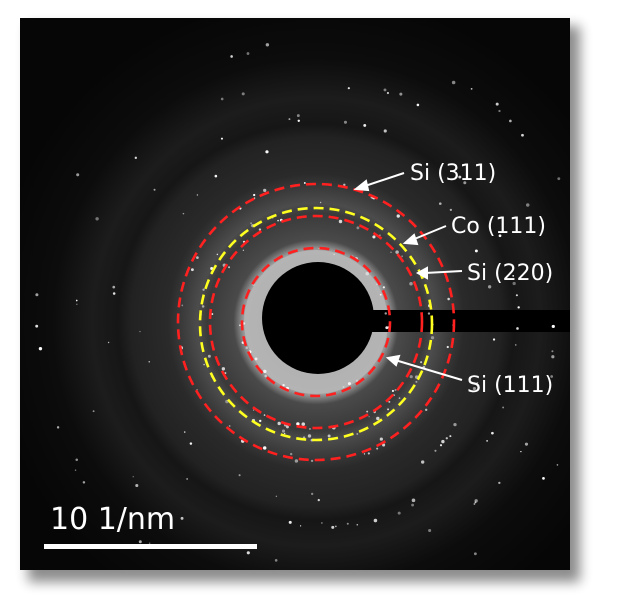 This screenshot has width=632, height=616. What do you see at coordinates (510, 273) in the screenshot?
I see `label-si-220: Si (220)` at bounding box center [510, 273].